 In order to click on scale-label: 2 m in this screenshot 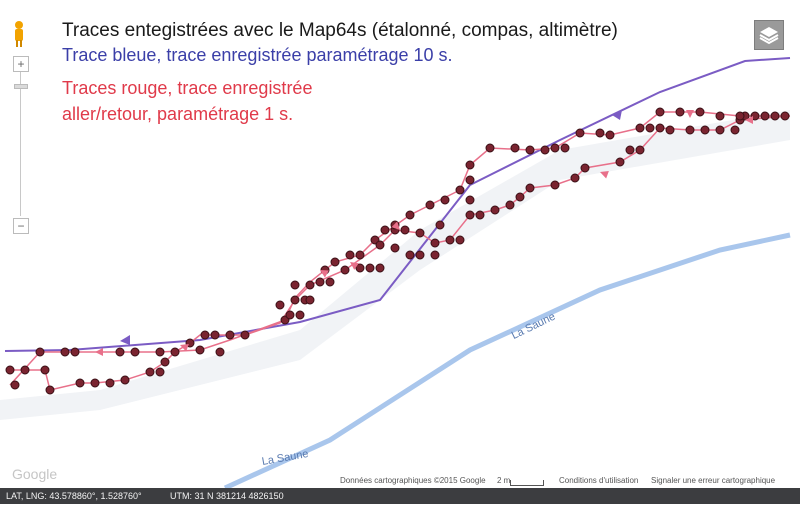, I will do `click(504, 480)`.